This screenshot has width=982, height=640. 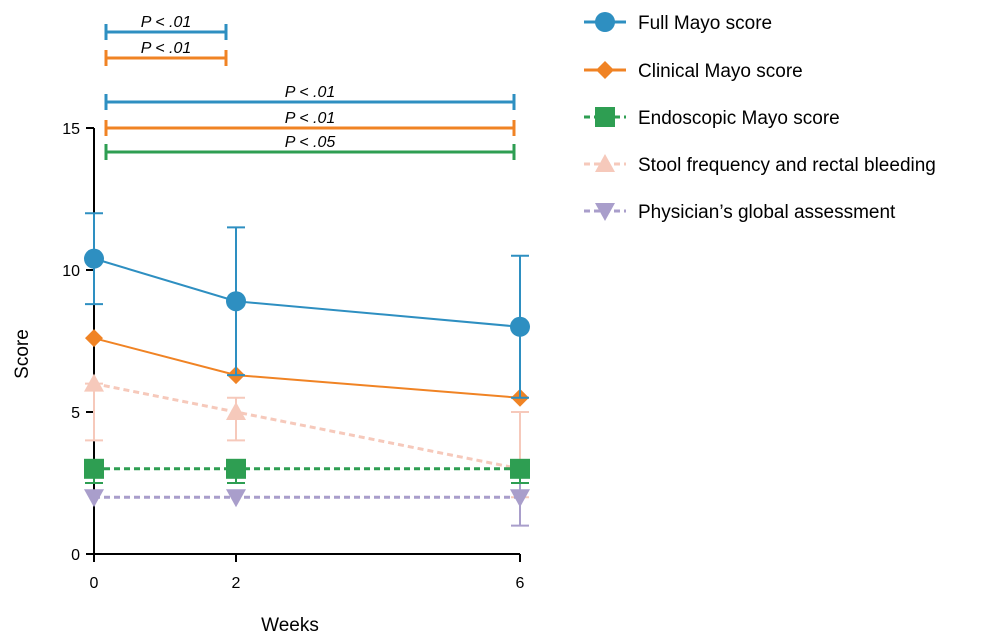 I want to click on legend-item: Physician’s global assessment, so click(x=740, y=212).